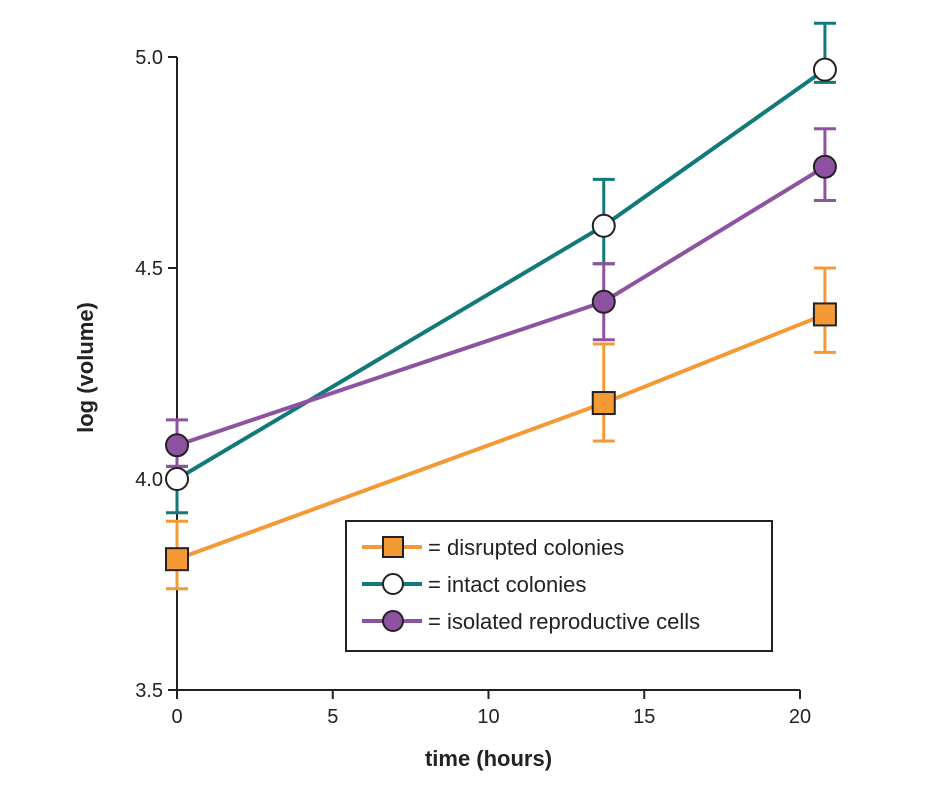  What do you see at coordinates (149, 269) in the screenshot?
I see `y-tick-label: 4.5` at bounding box center [149, 269].